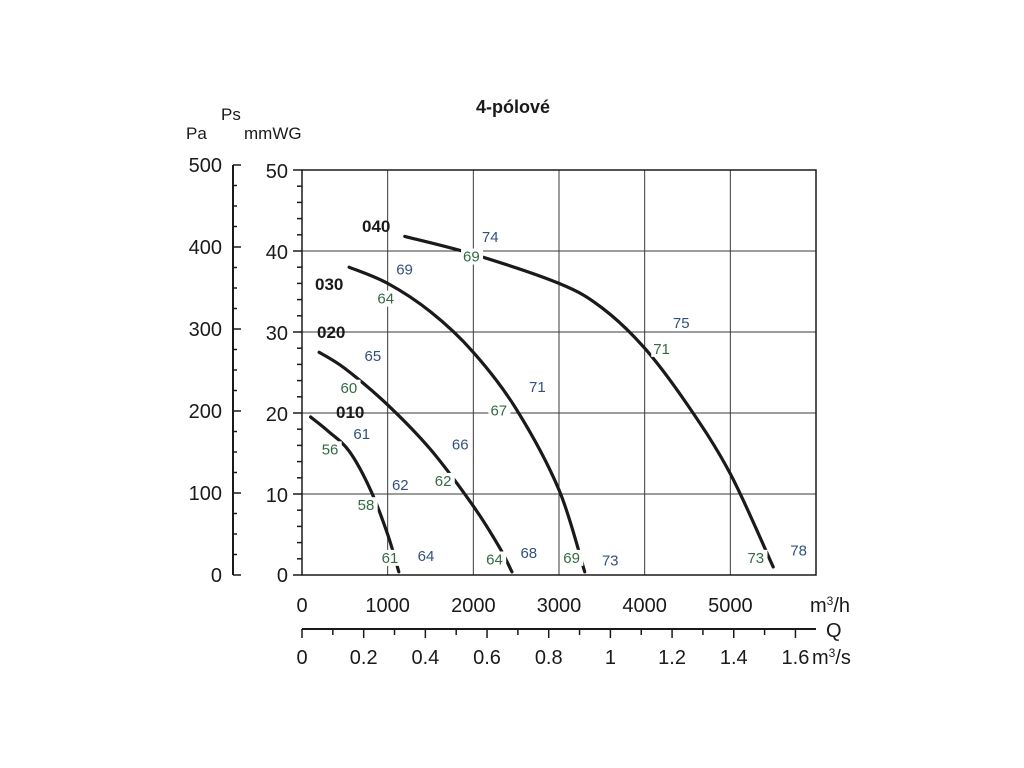  I want to click on mmwg-tick-label: 10, so click(277, 496).